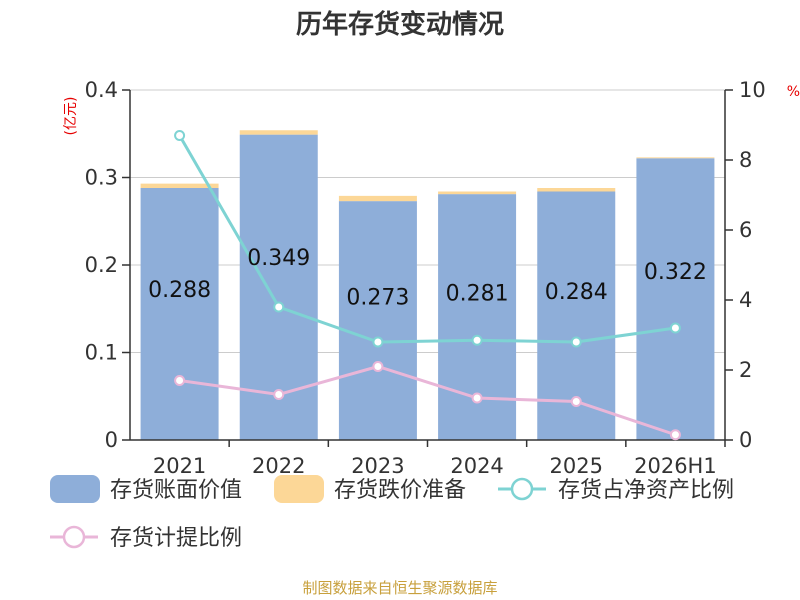 The height and width of the screenshot is (600, 800). I want to click on left-tick-label: 0.2, so click(101, 265).